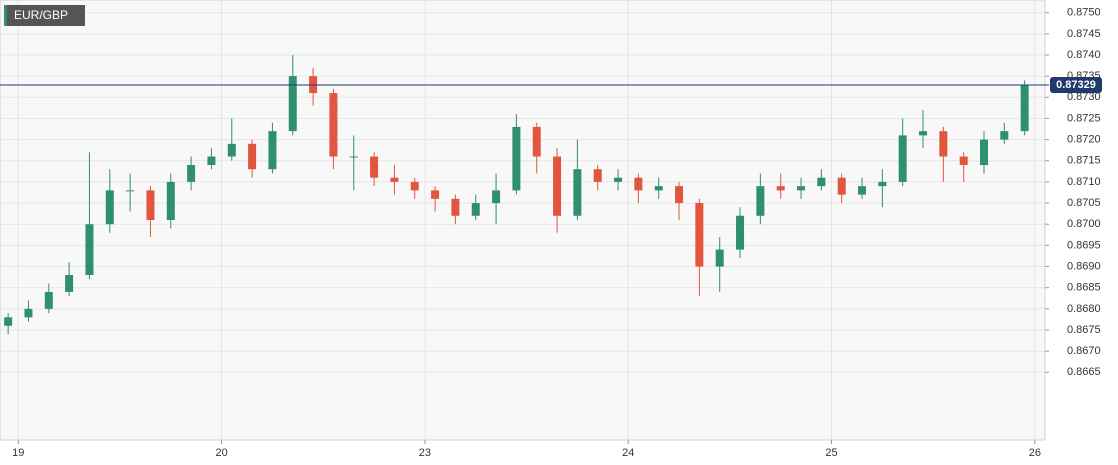 The height and width of the screenshot is (465, 1118). I want to click on y-tick-label: 0.8750, so click(1084, 13).